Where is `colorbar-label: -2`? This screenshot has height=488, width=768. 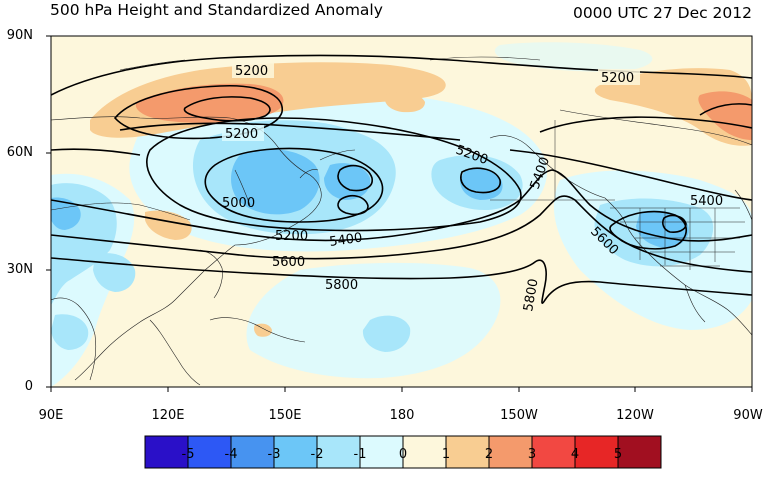
colorbar-label: -2 is located at coordinates (317, 454).